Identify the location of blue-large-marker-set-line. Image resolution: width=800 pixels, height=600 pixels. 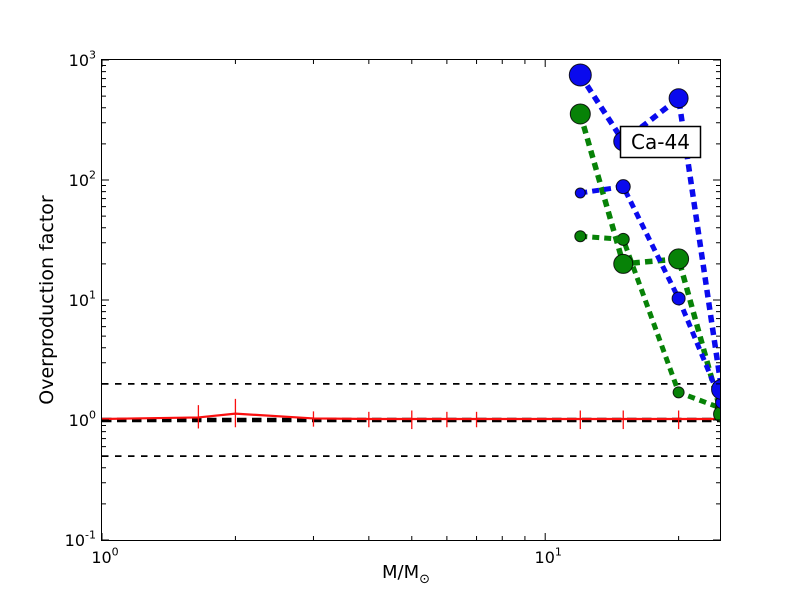
(648, 231).